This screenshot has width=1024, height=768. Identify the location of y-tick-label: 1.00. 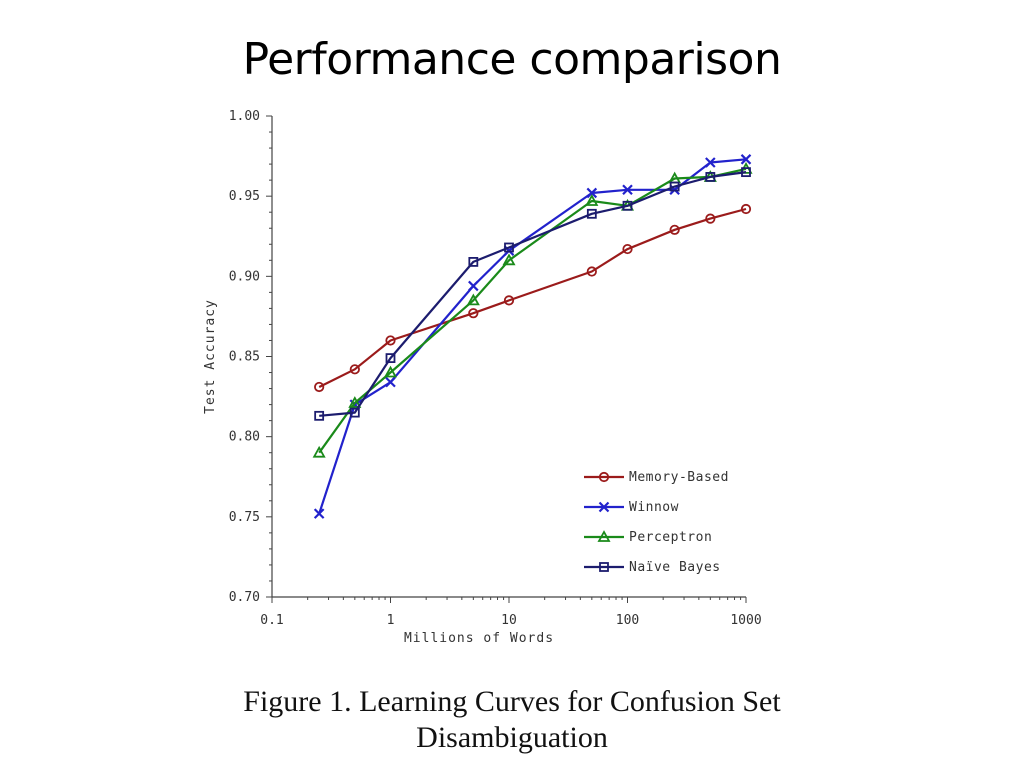
(244, 116).